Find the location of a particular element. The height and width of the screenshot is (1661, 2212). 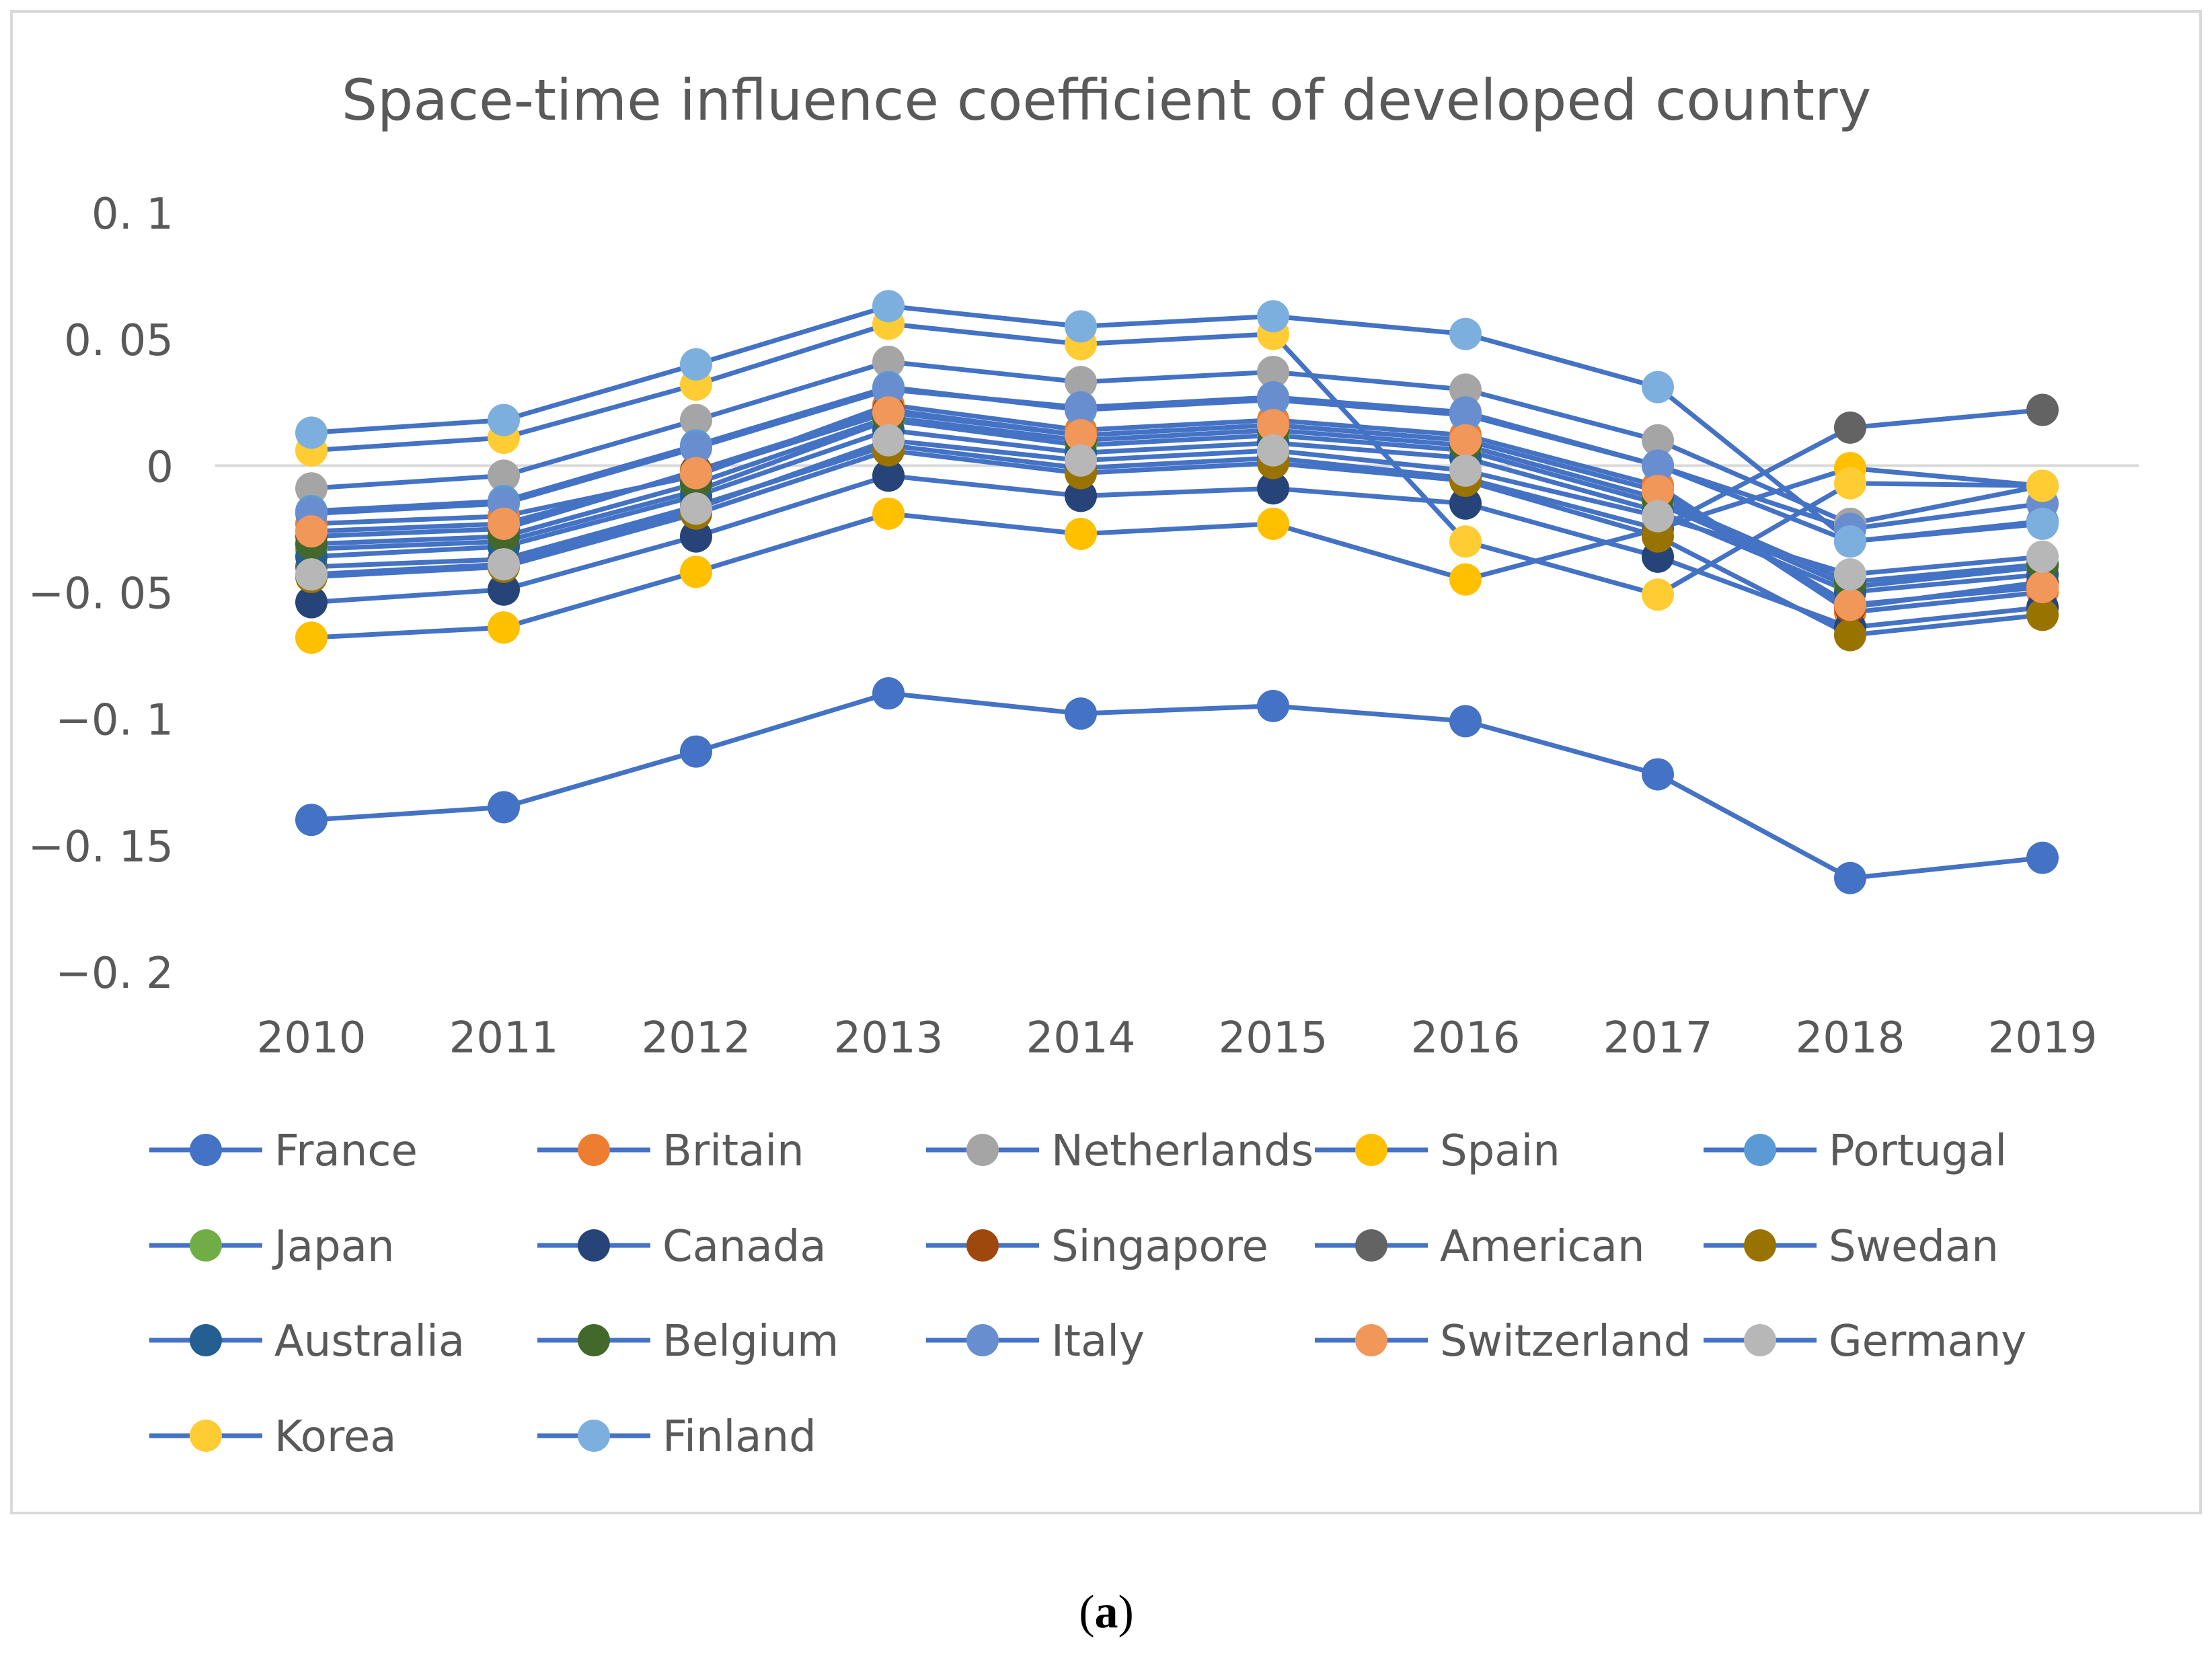

data-point-spain-2013 is located at coordinates (888, 513).